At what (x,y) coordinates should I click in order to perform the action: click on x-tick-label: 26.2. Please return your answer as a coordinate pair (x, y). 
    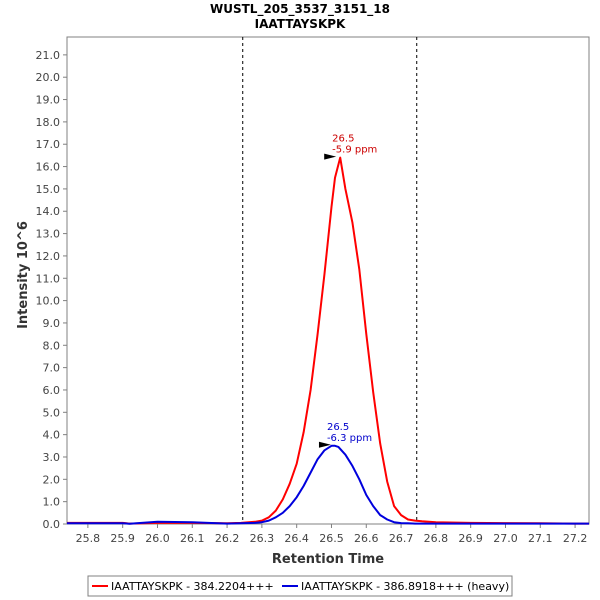
    Looking at the image, I should click on (227, 538).